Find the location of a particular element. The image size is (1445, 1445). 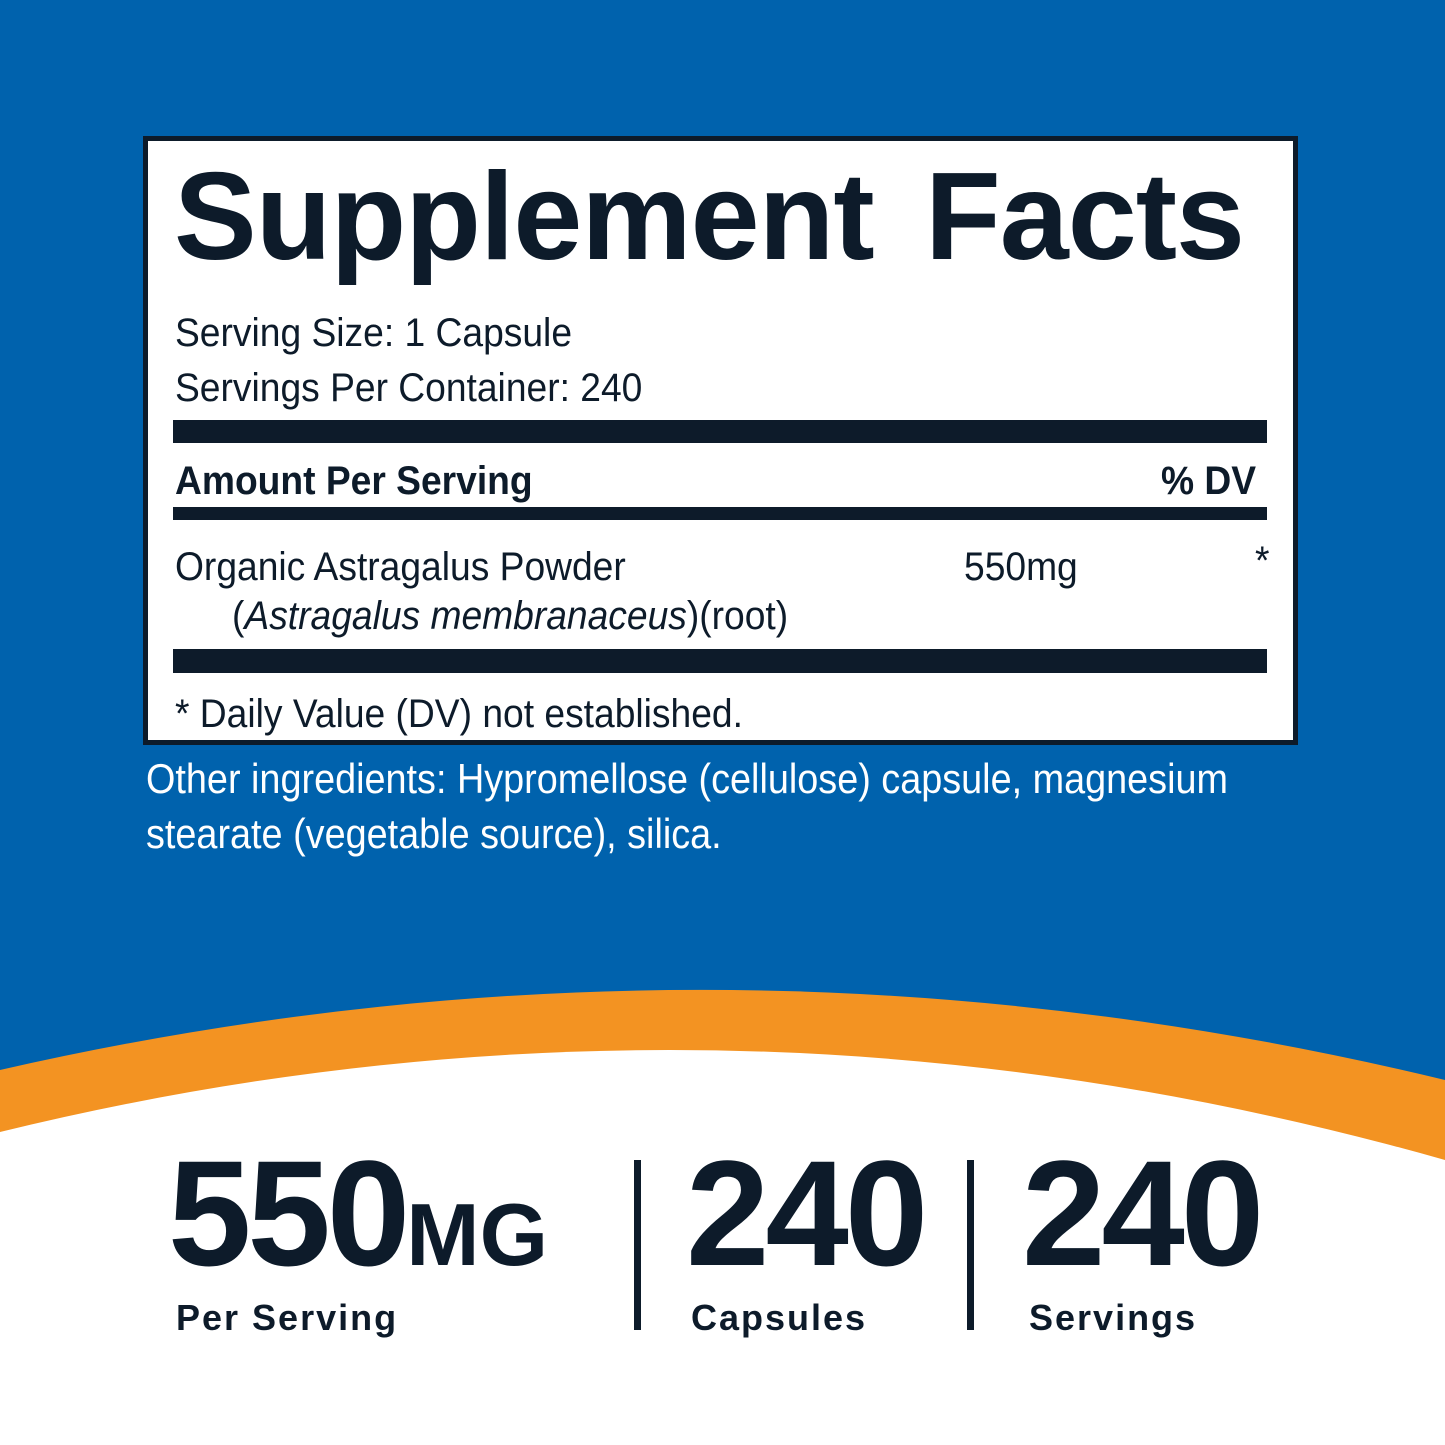

divider-medium is located at coordinates (720, 513).